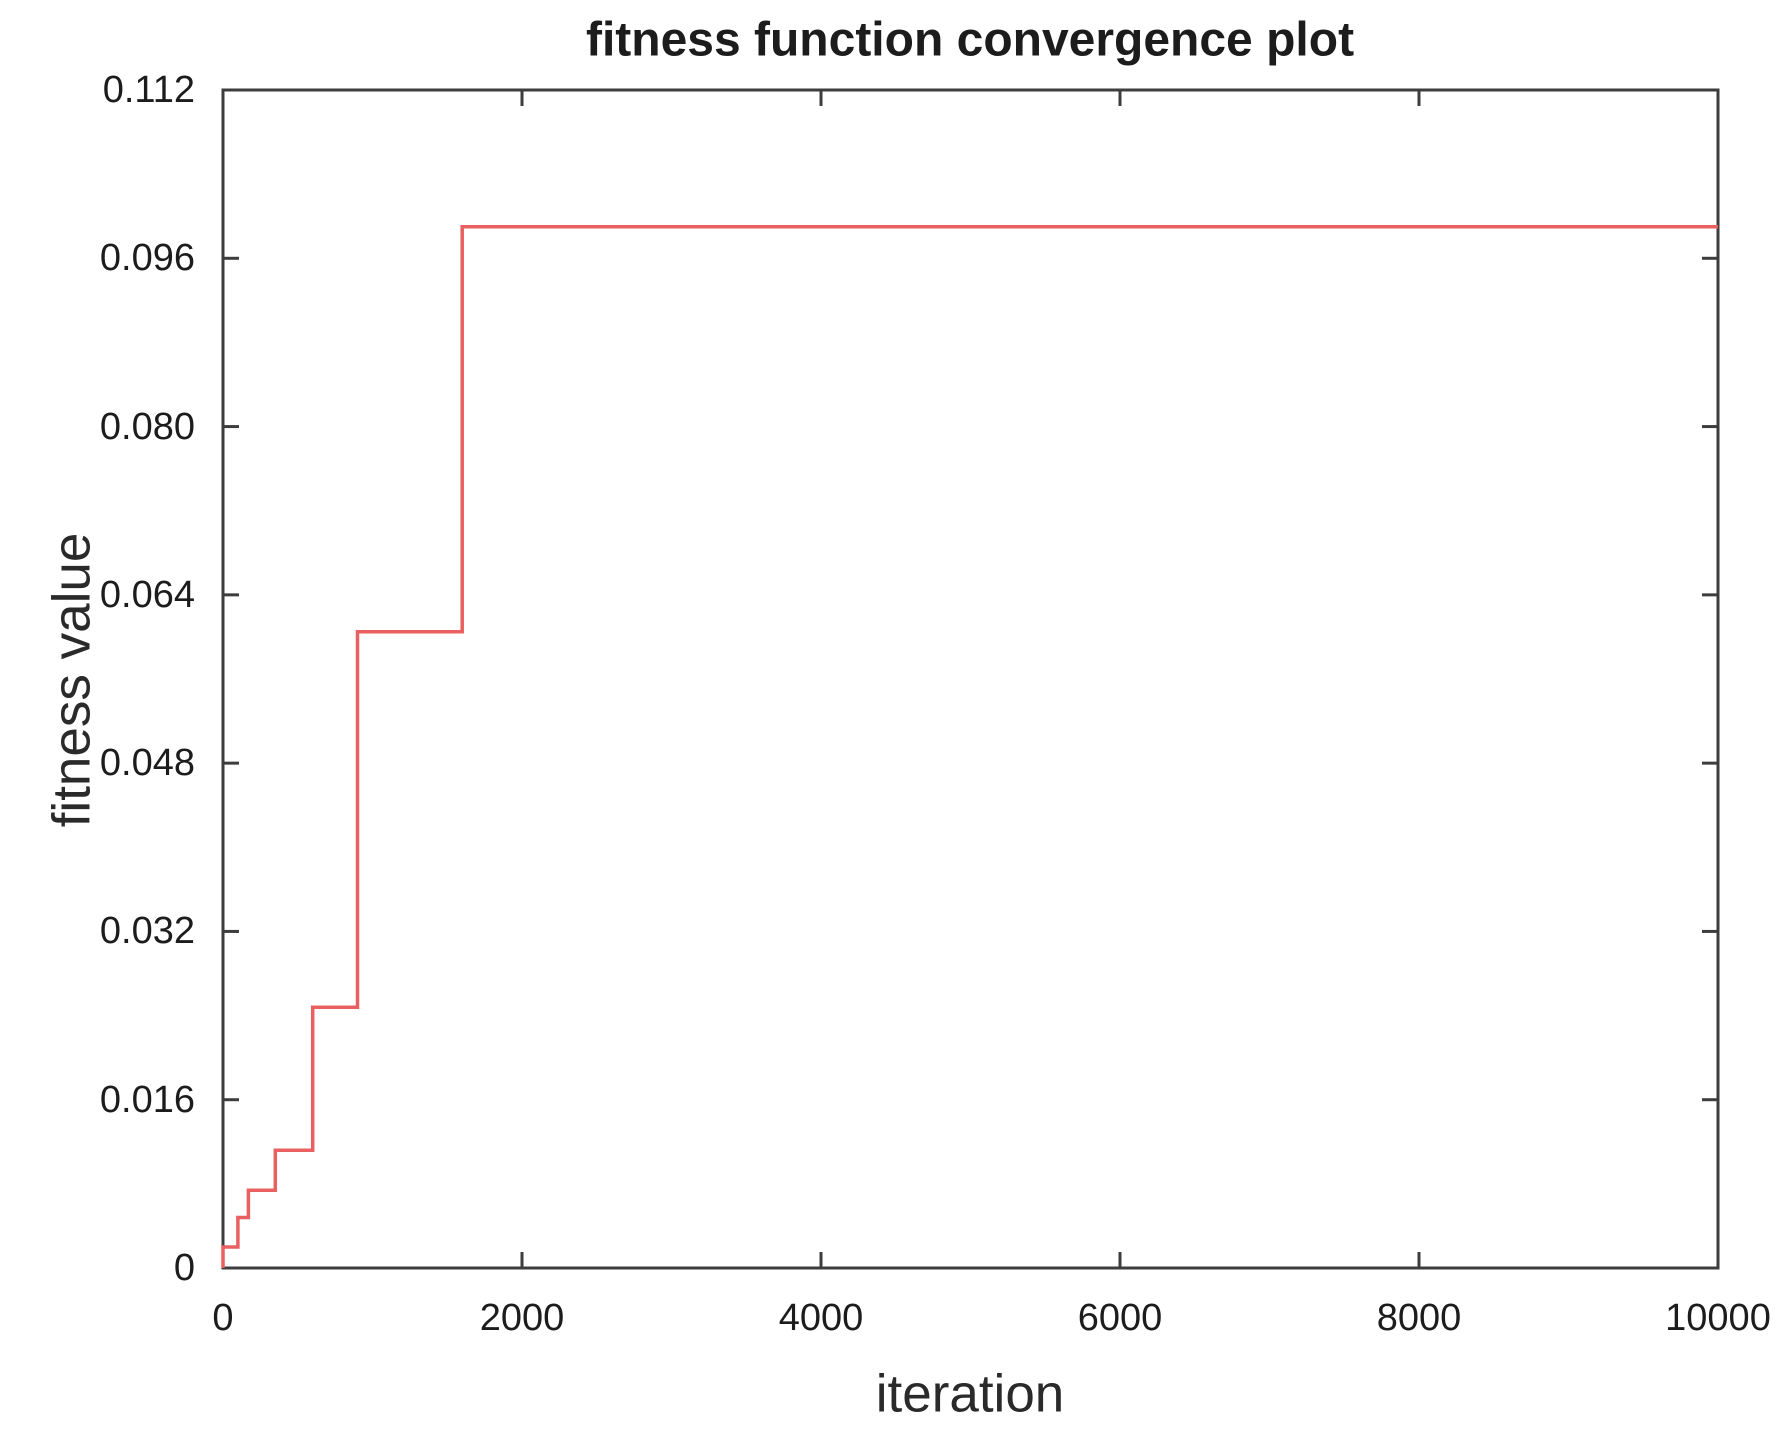 This screenshot has width=1790, height=1451. What do you see at coordinates (147, 763) in the screenshot?
I see `y-tick-label: 0.048` at bounding box center [147, 763].